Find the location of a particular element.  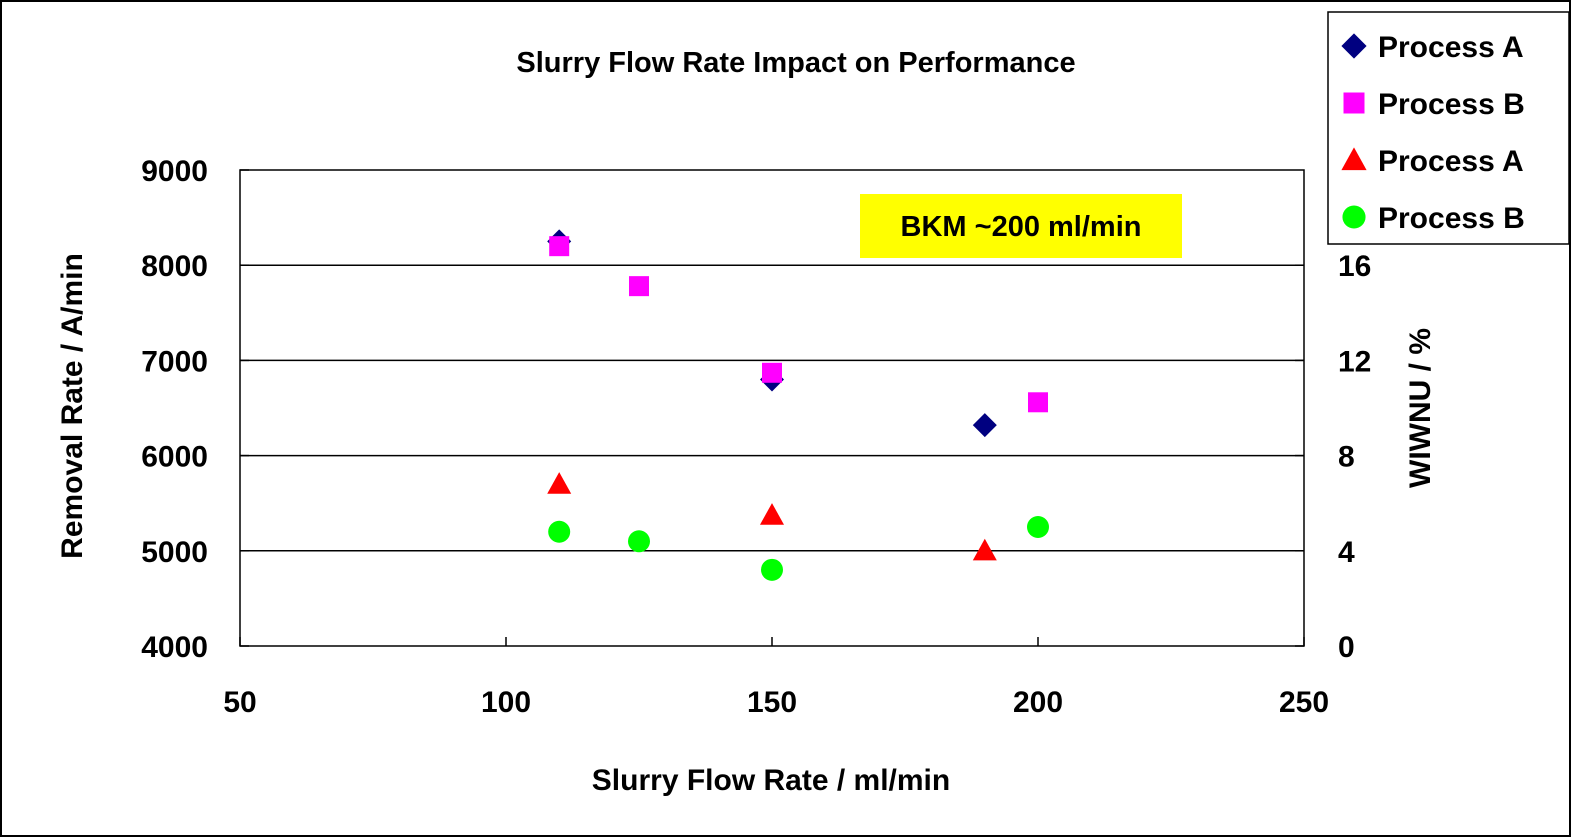

x-tick-label: 50 is located at coordinates (239, 702).